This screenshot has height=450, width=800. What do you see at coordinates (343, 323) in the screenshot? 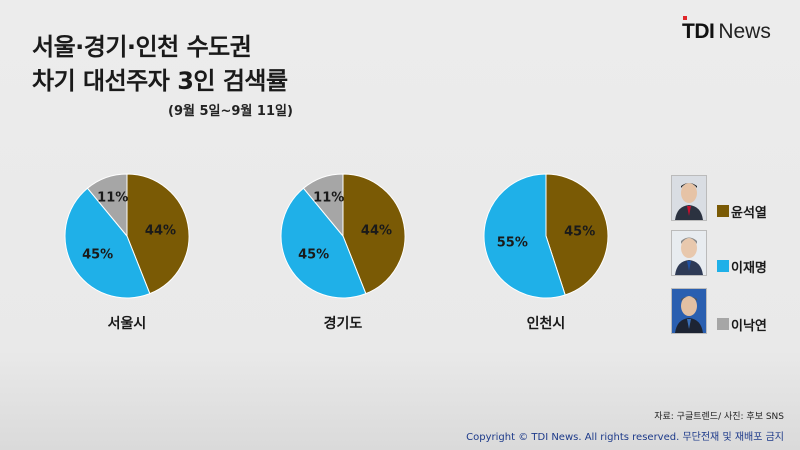
I see `pie-region-label: 경기도` at bounding box center [343, 323].